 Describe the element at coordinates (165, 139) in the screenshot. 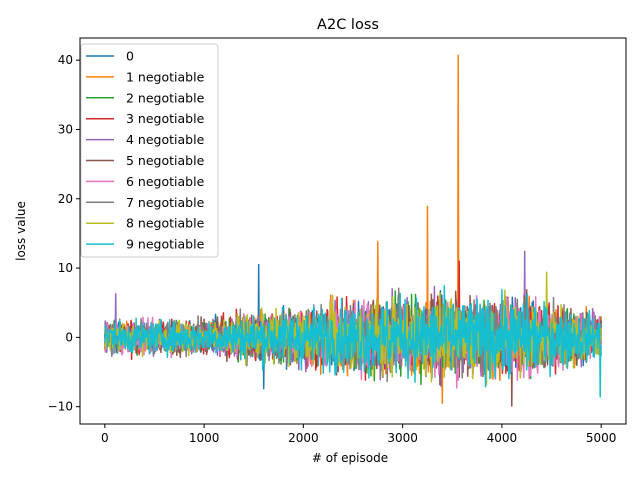

I see `legend-label: 4 negotiable` at that location.